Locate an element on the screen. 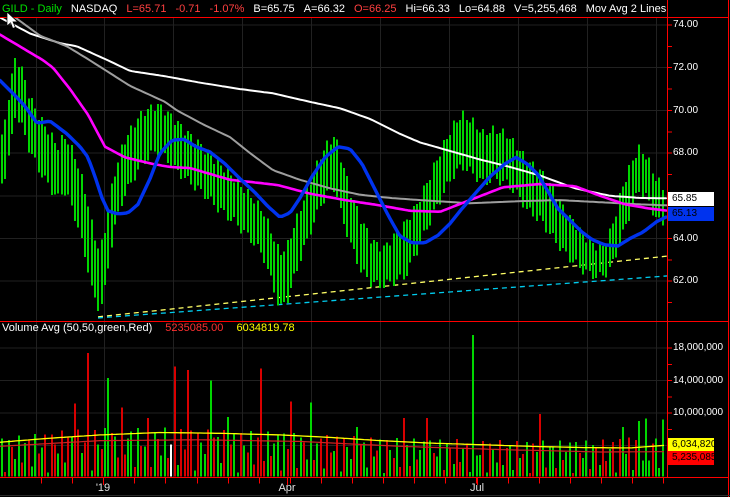  volume-avg-yellow-line is located at coordinates (332, 440).